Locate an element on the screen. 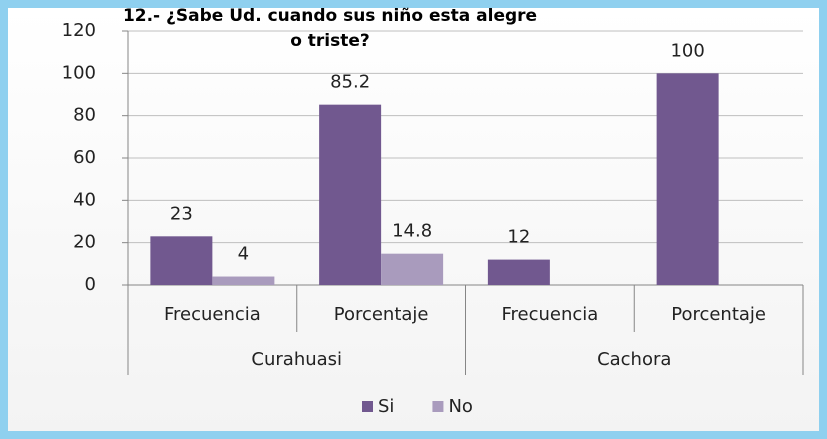  y-tick-label: 0 is located at coordinates (90, 284).